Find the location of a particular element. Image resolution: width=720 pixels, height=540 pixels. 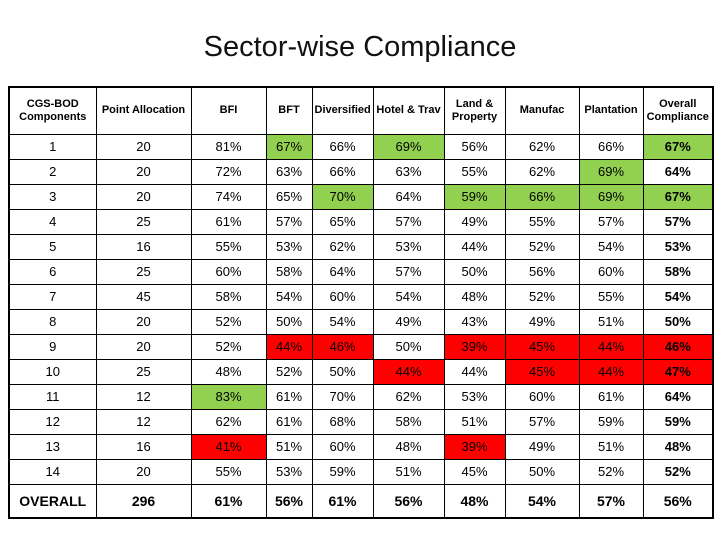

column-header: Manufac is located at coordinates (542, 110).